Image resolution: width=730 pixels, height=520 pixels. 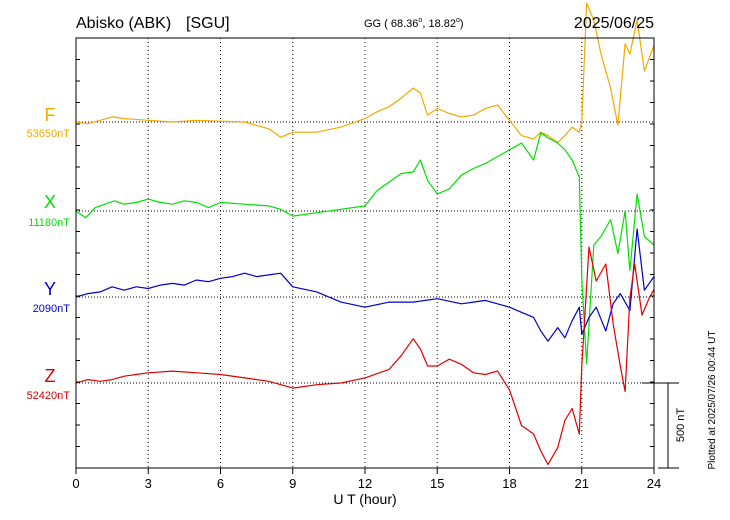 I want to click on series-name-Y: Y, so click(x=50, y=289).